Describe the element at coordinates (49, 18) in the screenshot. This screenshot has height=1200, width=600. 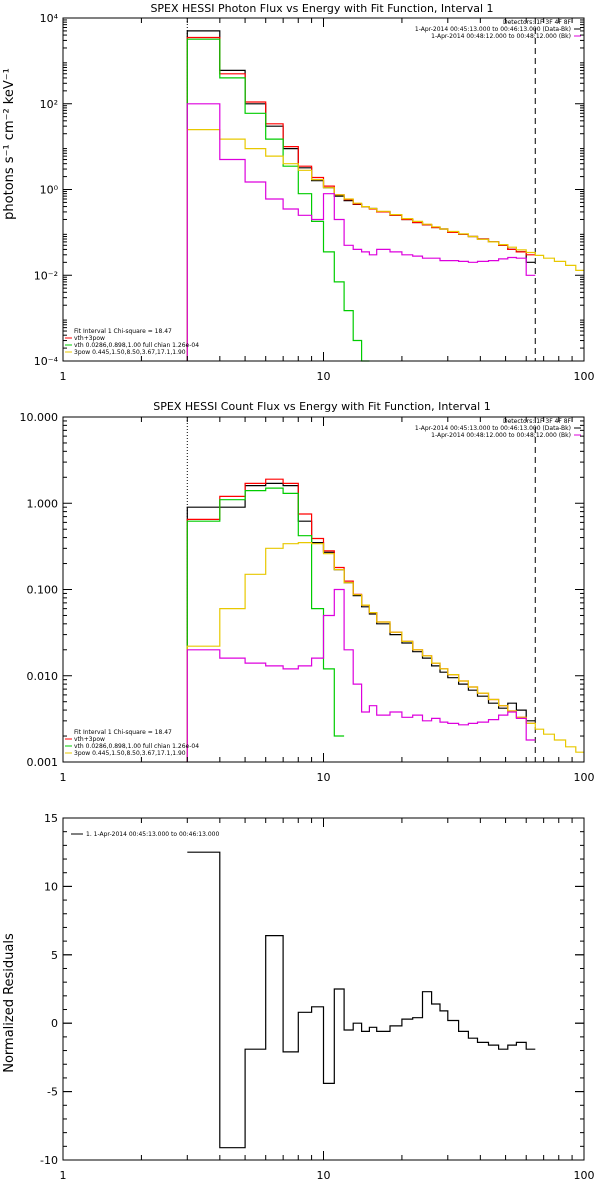
I see `y-tick-label: 10⁴` at that location.